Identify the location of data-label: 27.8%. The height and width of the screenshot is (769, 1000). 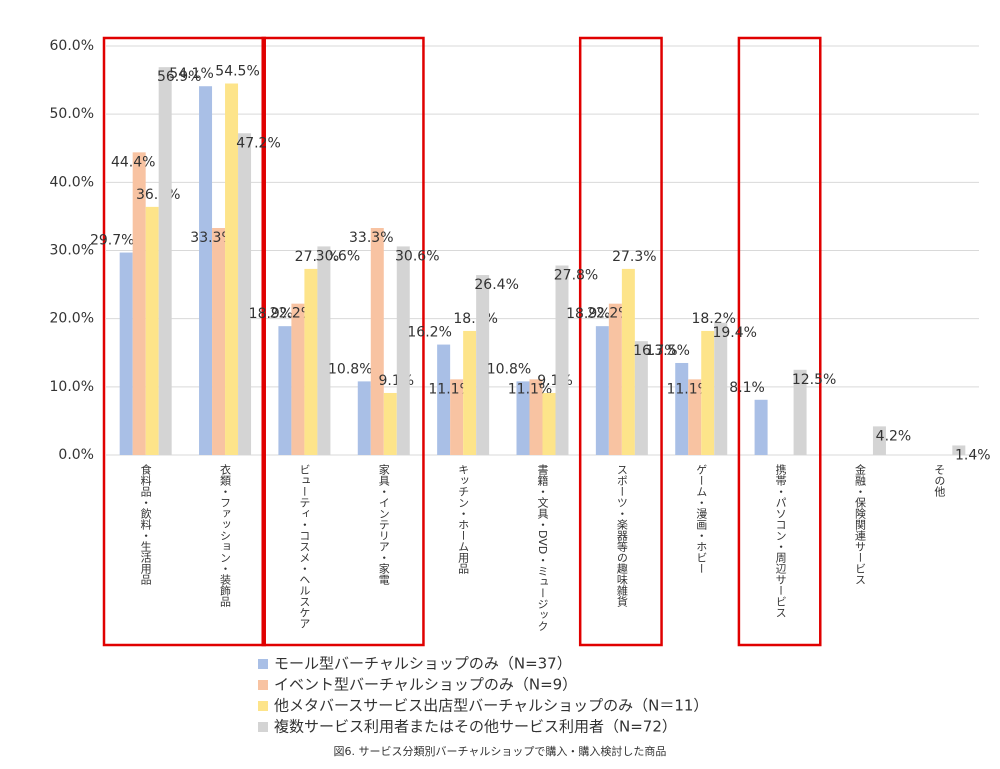
(576, 275).